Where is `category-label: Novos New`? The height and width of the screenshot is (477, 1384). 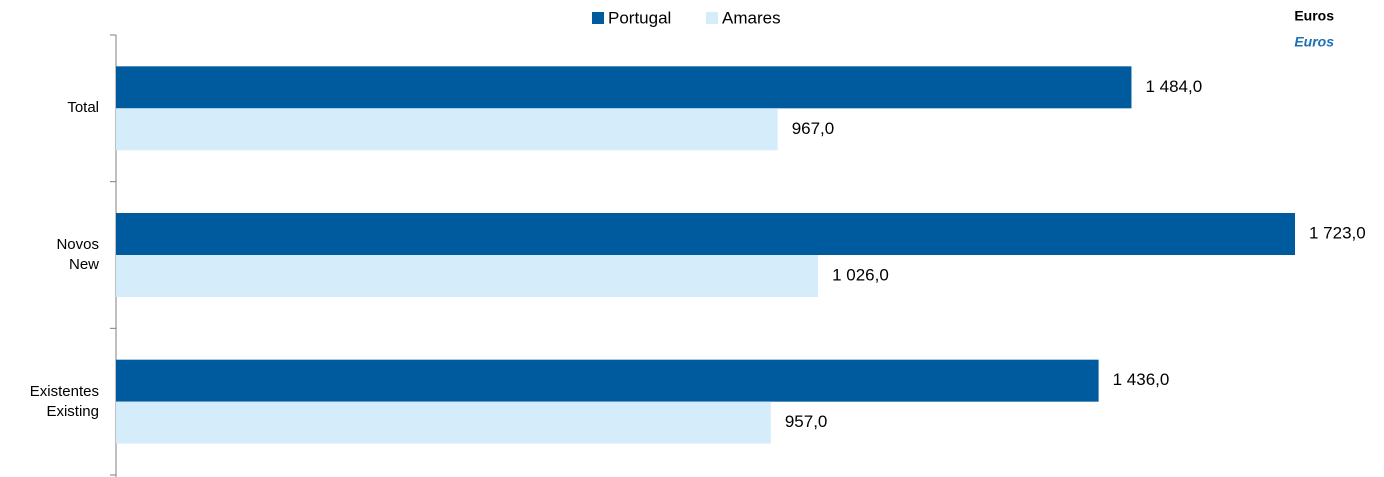 category-label: Novos New is located at coordinates (77, 254).